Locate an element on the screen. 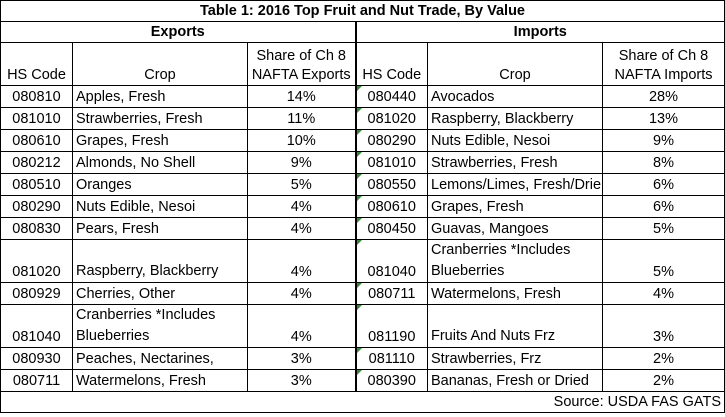 This screenshot has width=725, height=417. import-hs-code: 080450 is located at coordinates (391, 228).